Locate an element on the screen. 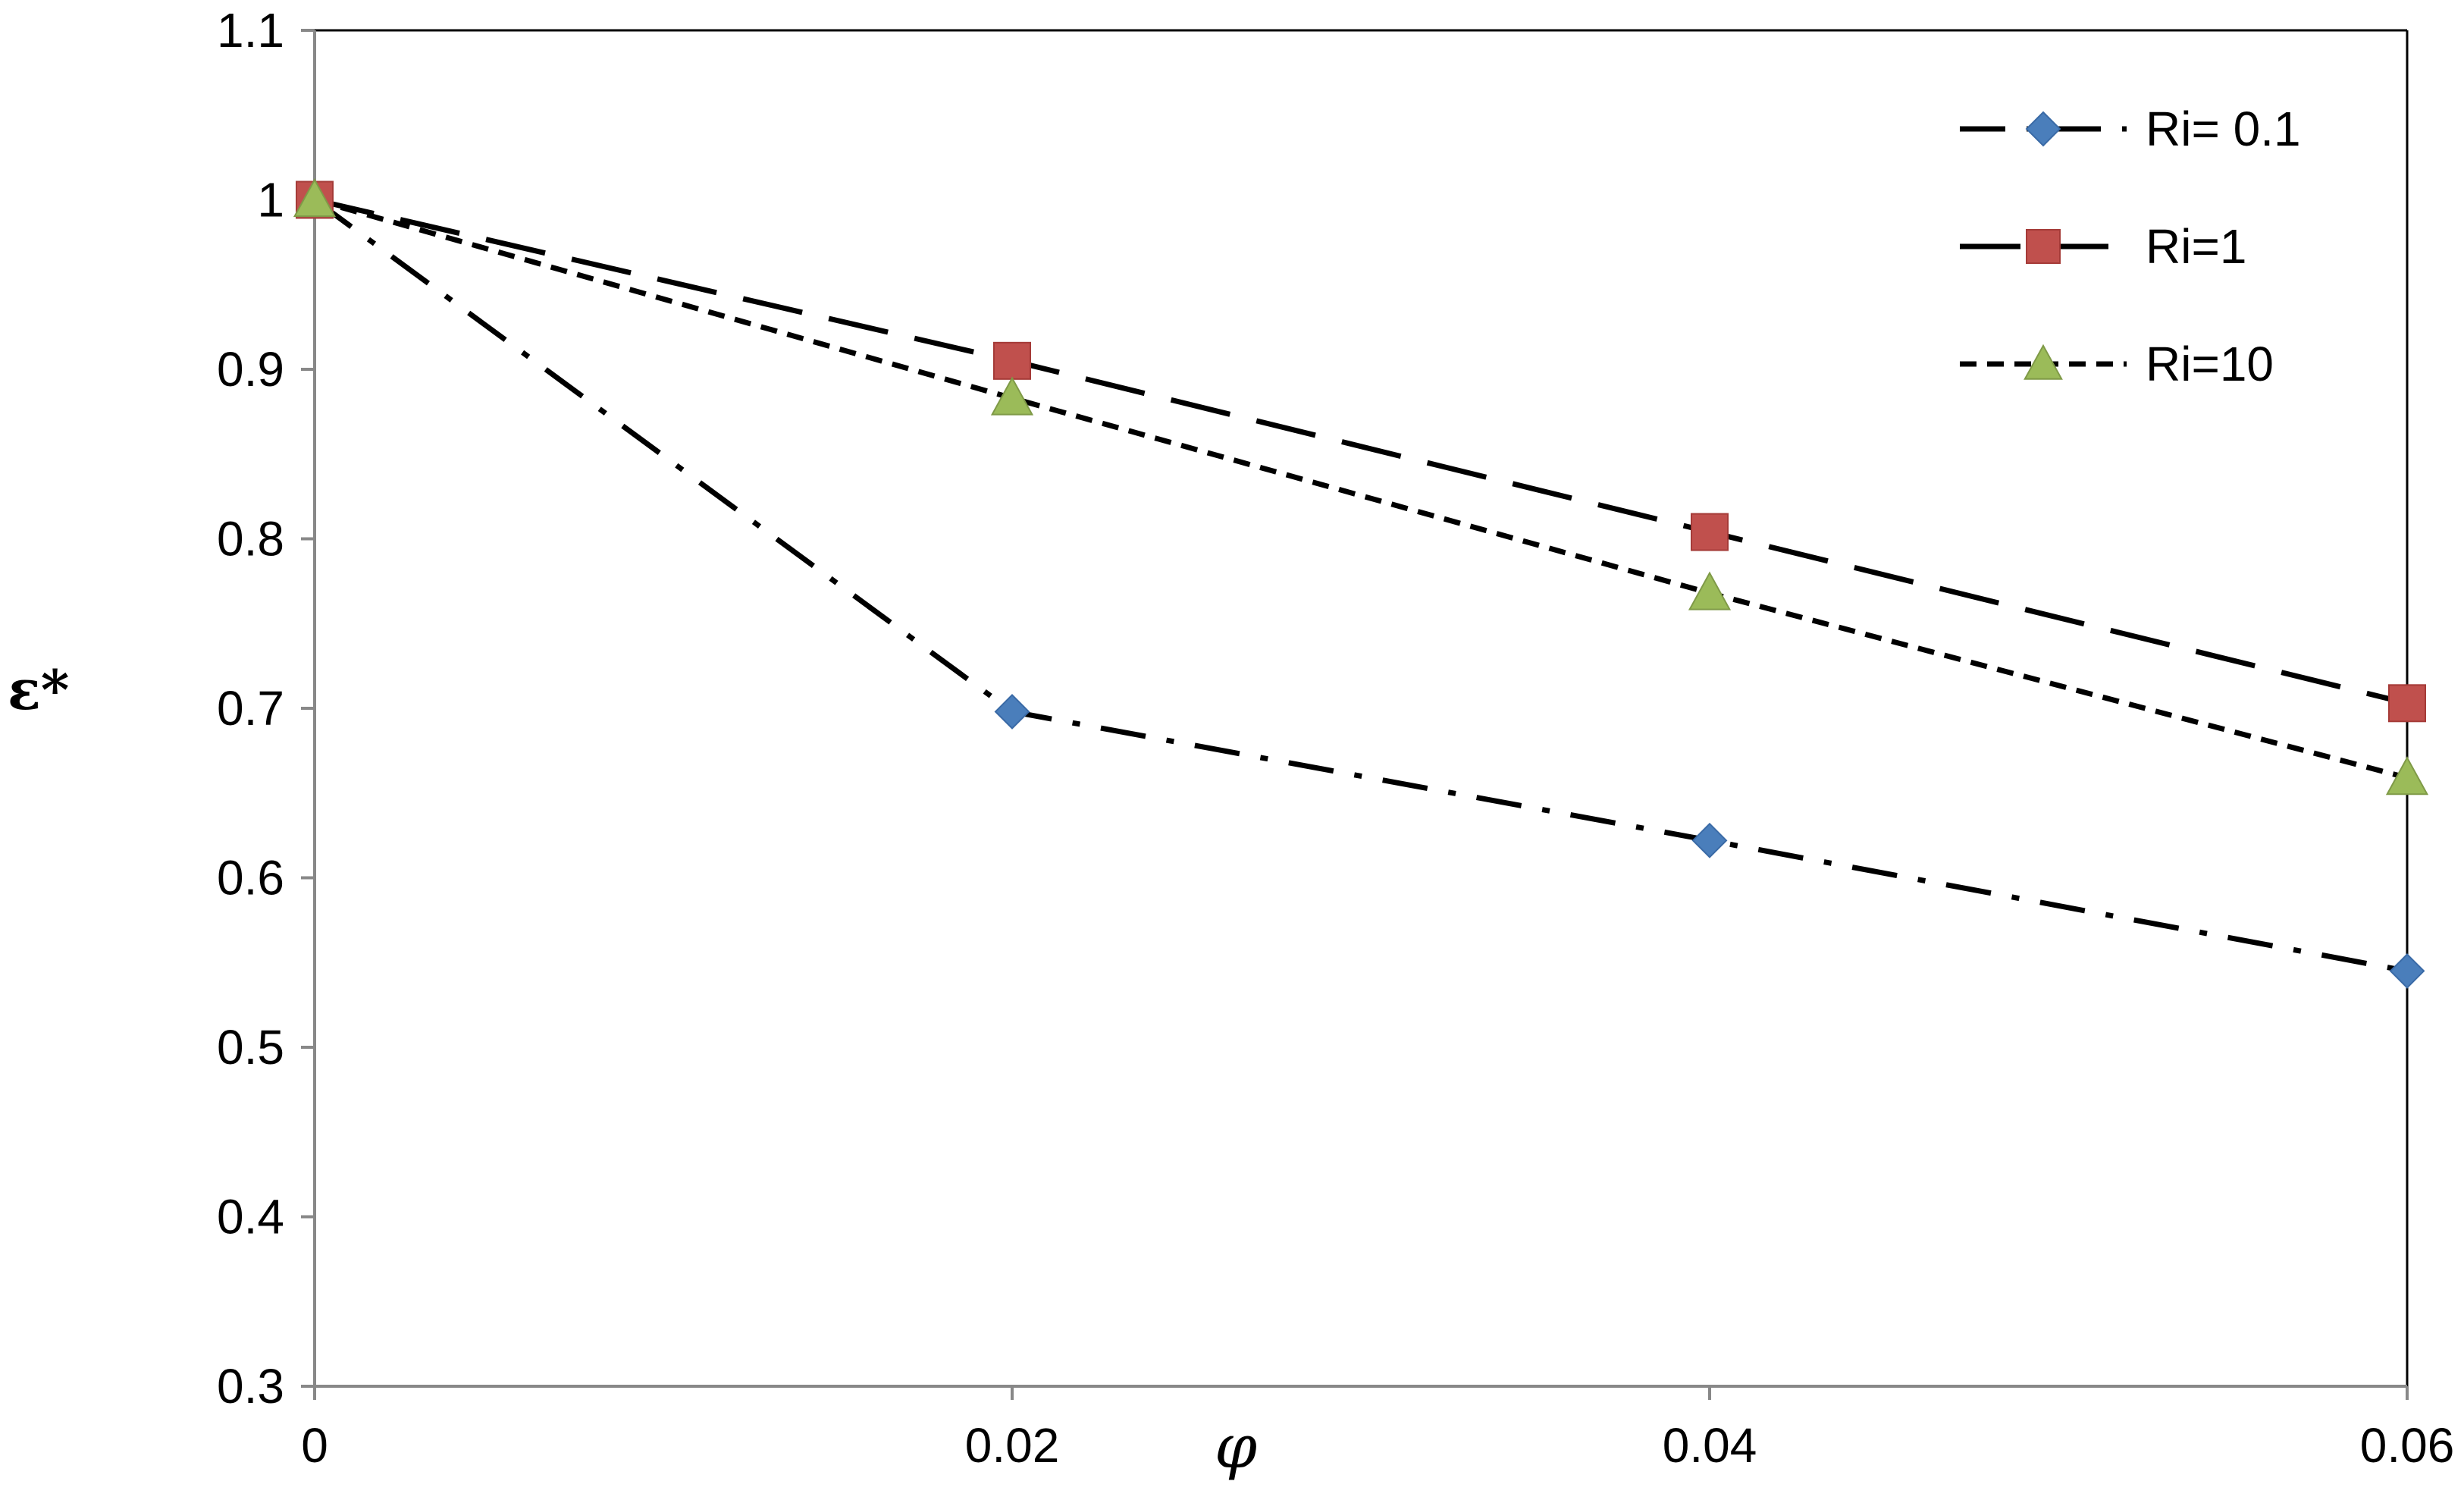 This screenshot has width=2464, height=1500. y-tick-label: 0.5 is located at coordinates (251, 1047).